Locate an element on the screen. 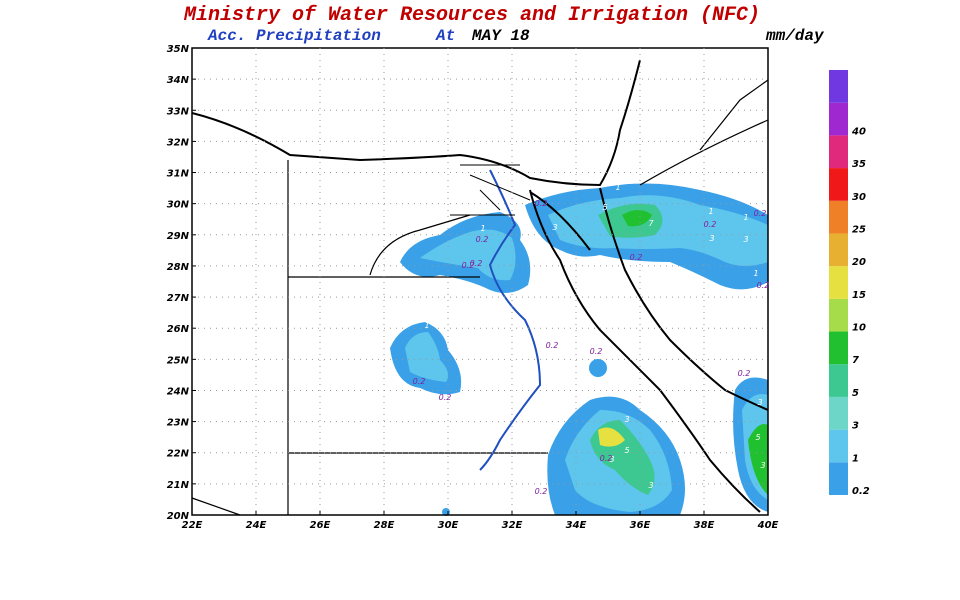 This screenshot has width=960, height=600. colorbar-label: 5 is located at coordinates (855, 393).